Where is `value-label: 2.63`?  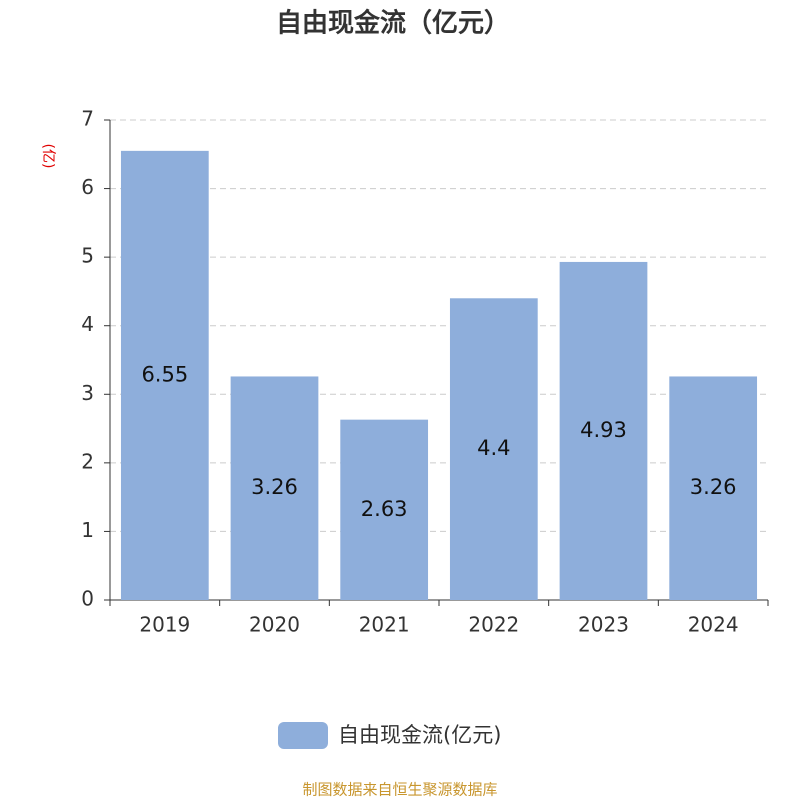 value-label: 2.63 is located at coordinates (384, 509).